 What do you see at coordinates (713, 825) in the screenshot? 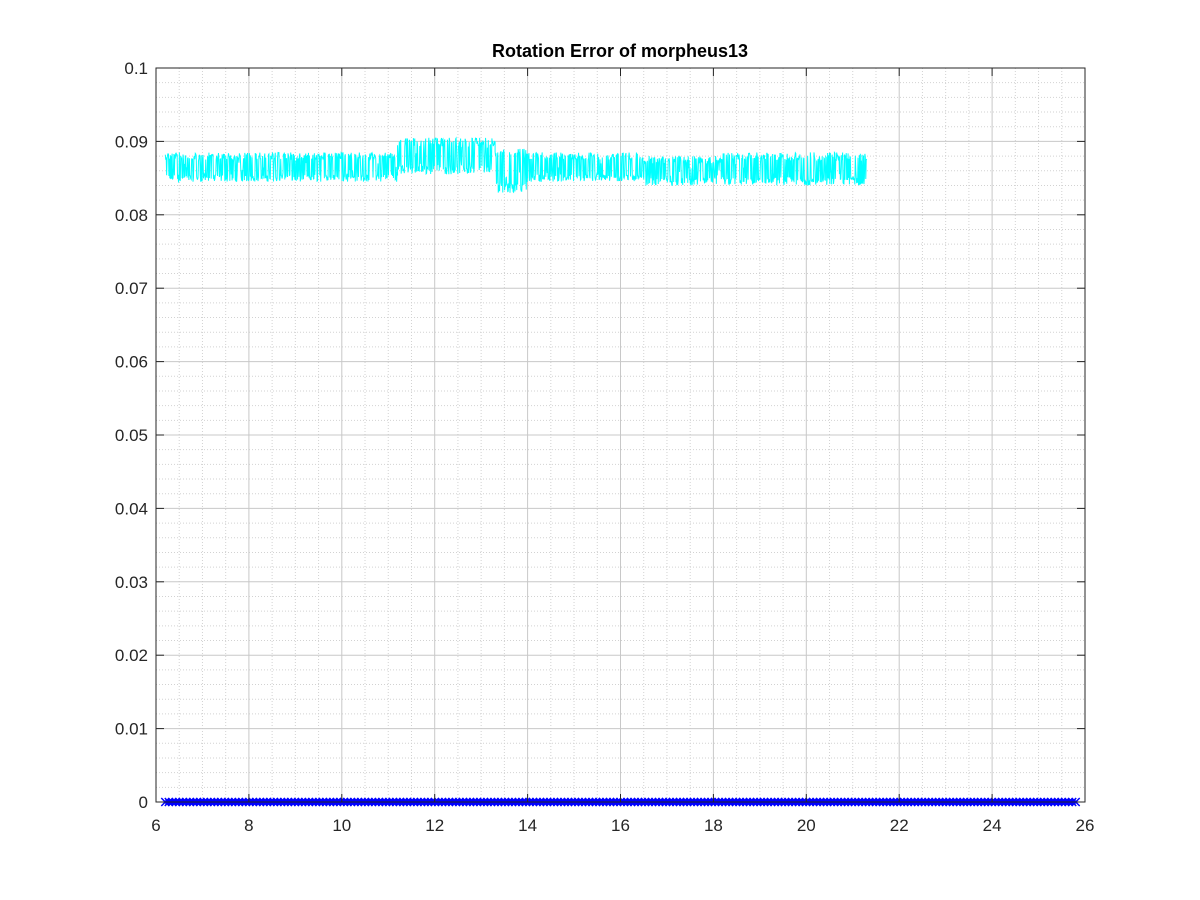
I see `x-tick-label: 18` at bounding box center [713, 825].